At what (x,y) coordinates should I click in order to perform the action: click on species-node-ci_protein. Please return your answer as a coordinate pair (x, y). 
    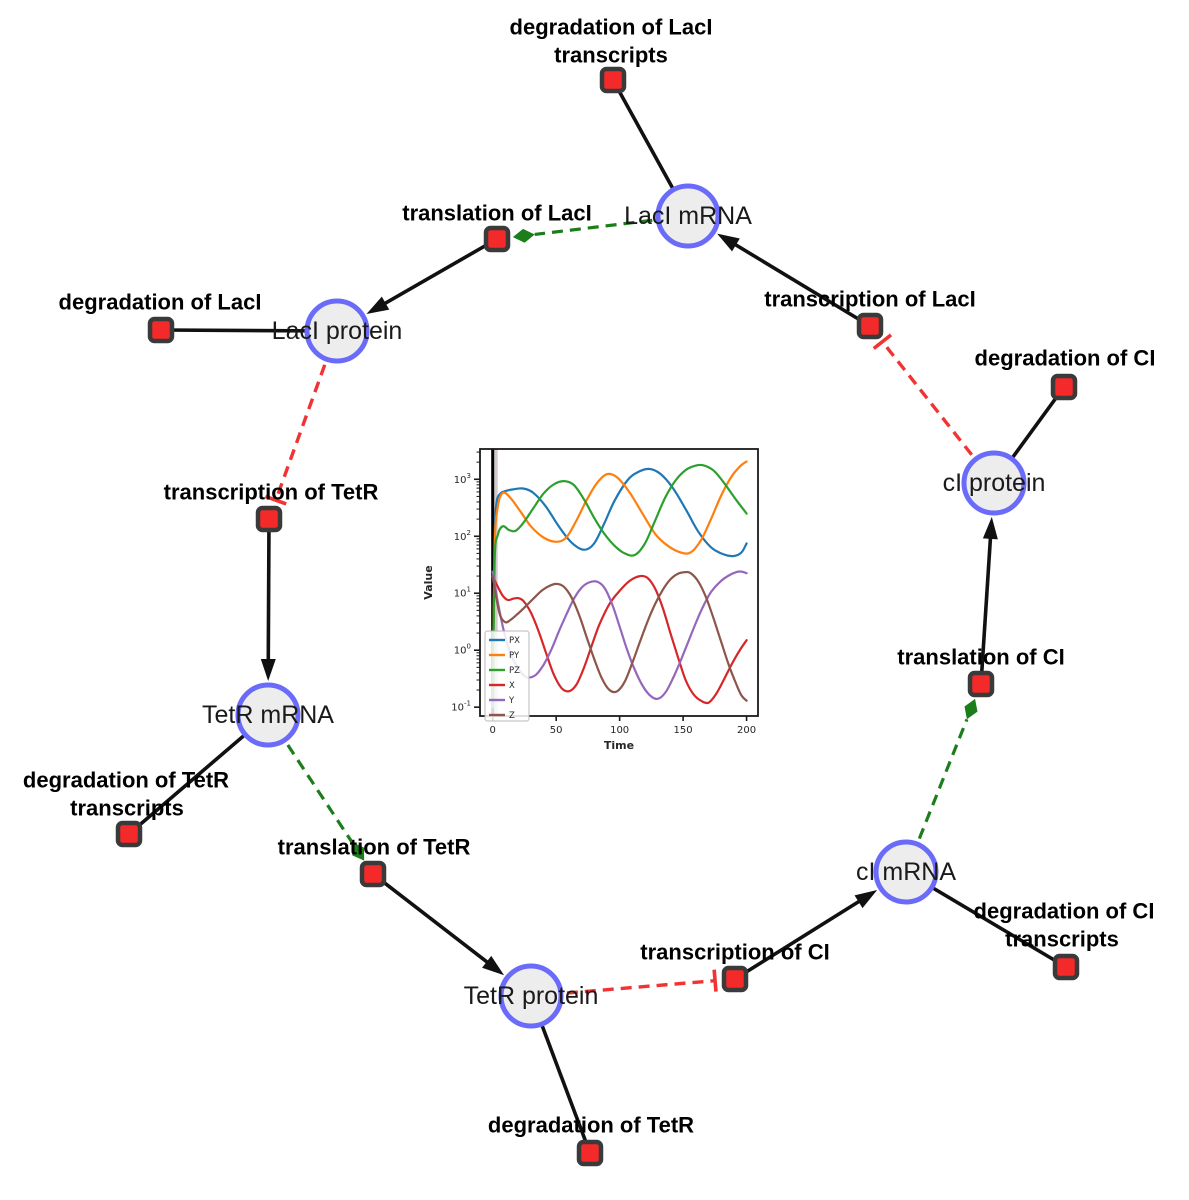
    Looking at the image, I should click on (994, 483).